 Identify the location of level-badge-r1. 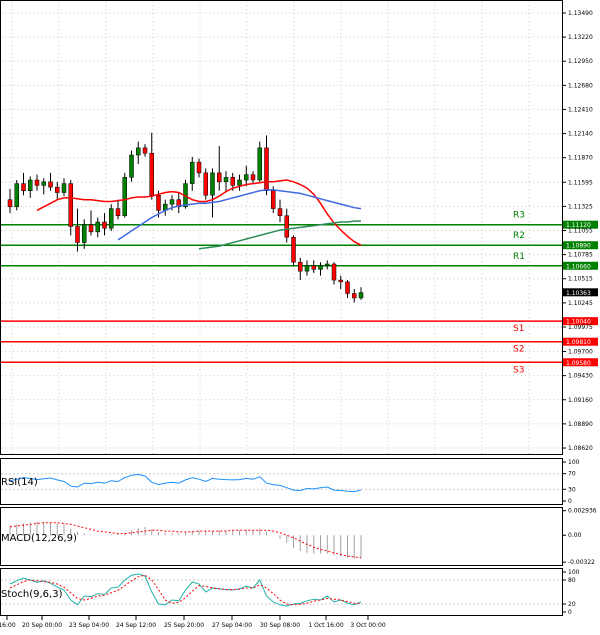
(580, 265).